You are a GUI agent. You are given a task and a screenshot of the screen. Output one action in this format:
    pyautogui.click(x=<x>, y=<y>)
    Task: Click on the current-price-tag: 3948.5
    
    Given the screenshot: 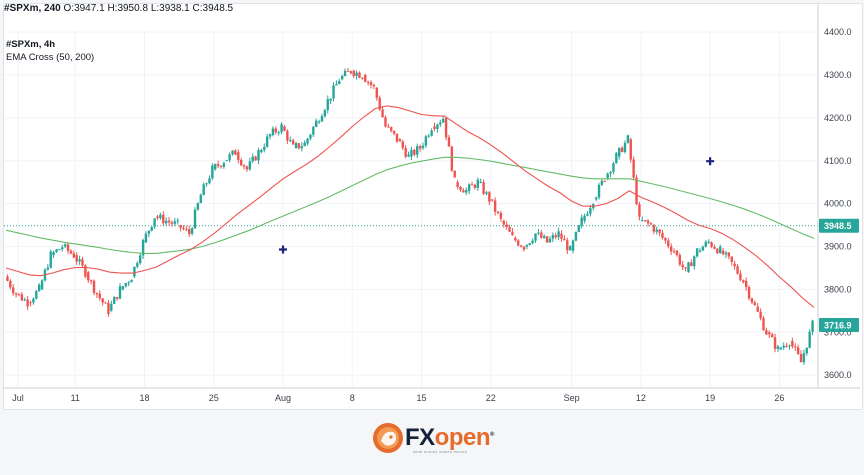 What is the action you would take?
    pyautogui.click(x=838, y=226)
    